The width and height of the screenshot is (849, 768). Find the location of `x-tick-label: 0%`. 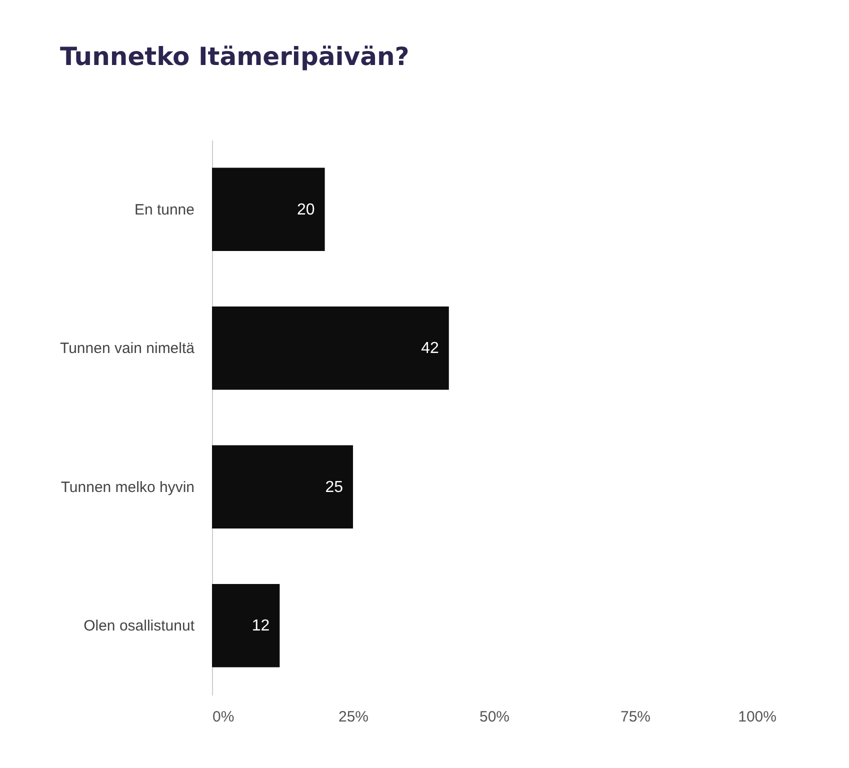

x-tick-label: 0% is located at coordinates (223, 717).